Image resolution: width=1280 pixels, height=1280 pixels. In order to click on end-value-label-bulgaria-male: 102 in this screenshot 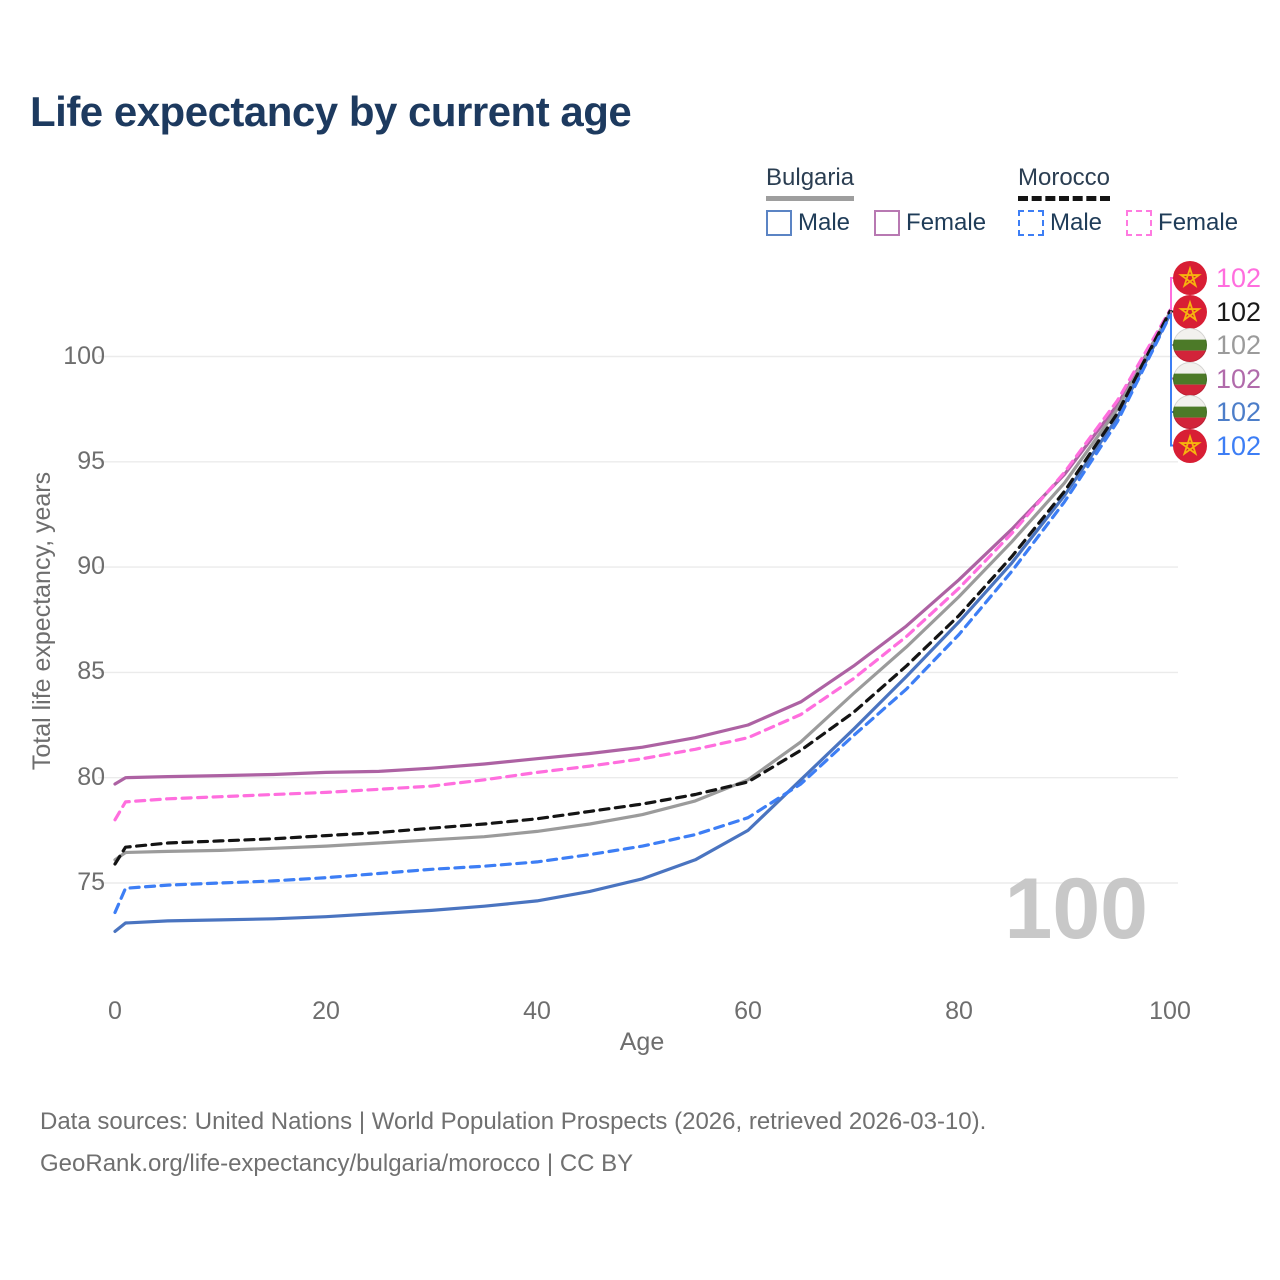, I will do `click(1217, 412)`.